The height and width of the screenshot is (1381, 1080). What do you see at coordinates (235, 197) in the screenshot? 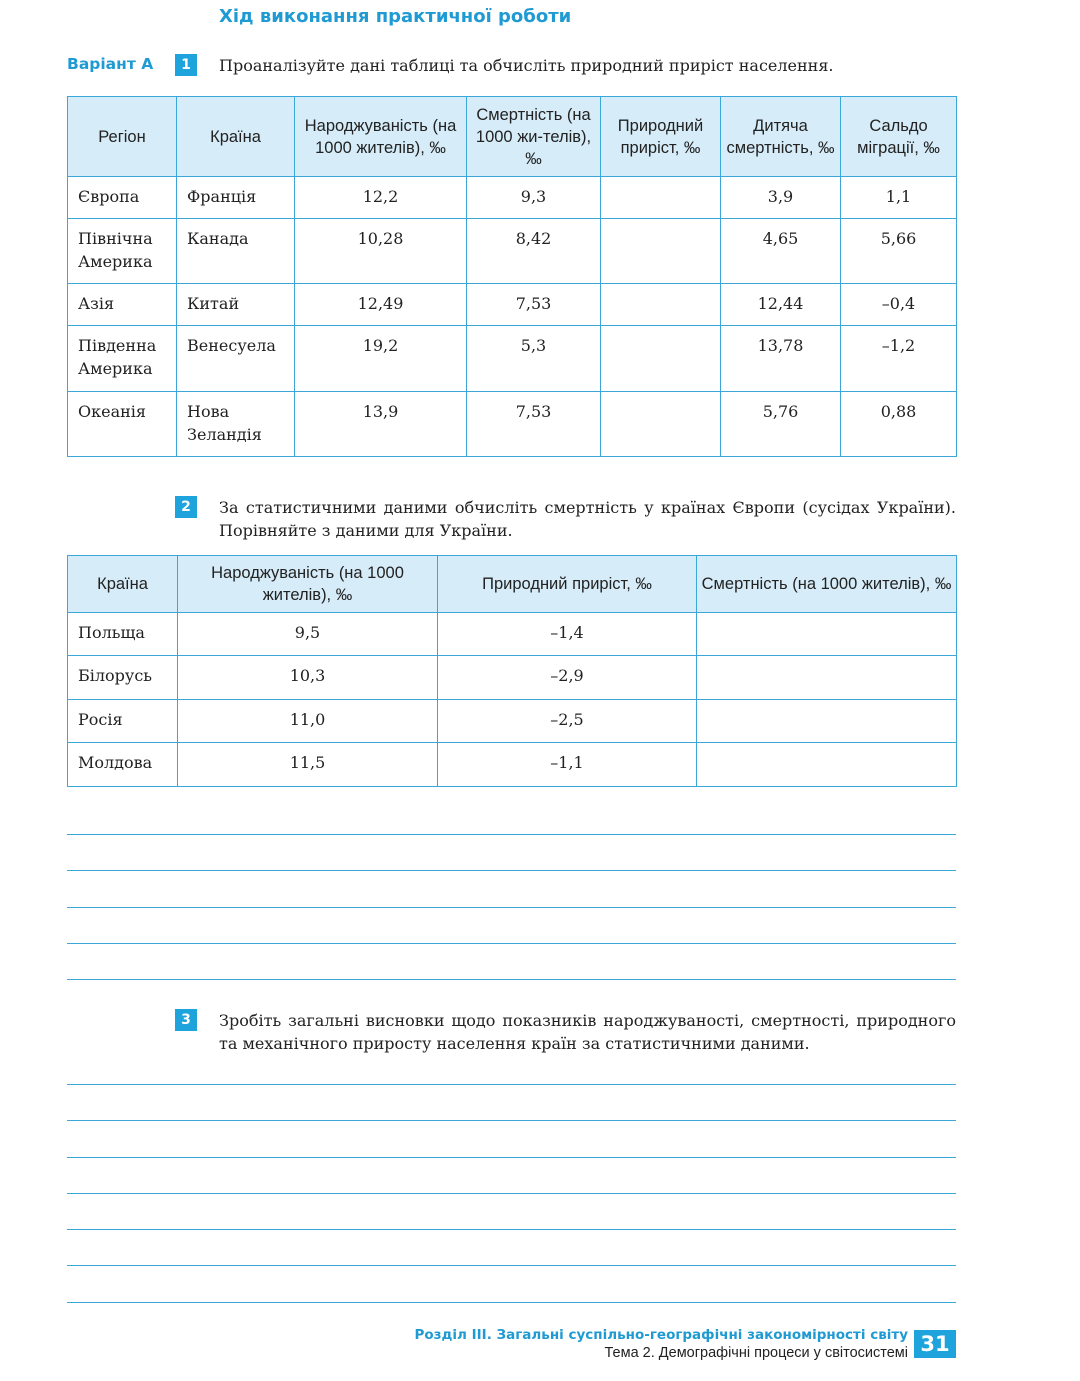
I see `table-cell: Франція` at bounding box center [235, 197].